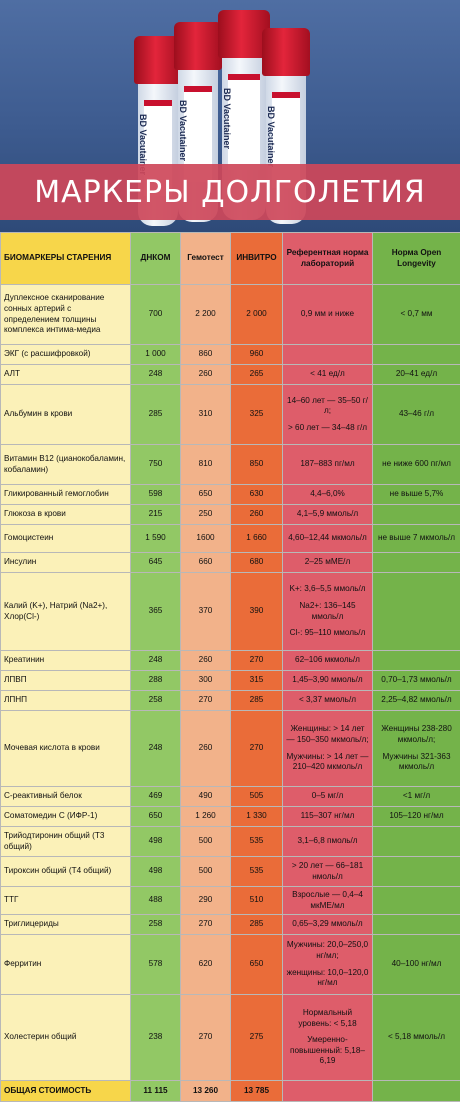 The height and width of the screenshot is (1102, 460). Describe the element at coordinates (327, 734) in the screenshot. I see `reference-norm-line: Женщины: > 14 лет — 150–350 мкмоль/л;` at that location.